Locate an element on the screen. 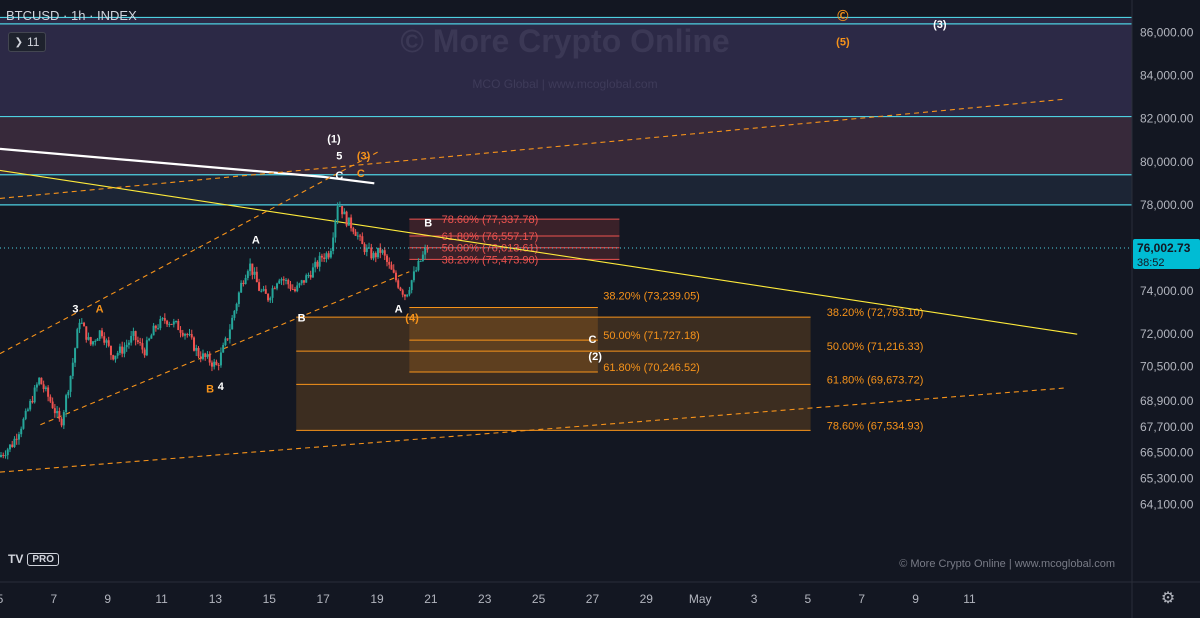 The width and height of the screenshot is (1200, 618). price-tick-label: 72,000.00 is located at coordinates (1167, 334).